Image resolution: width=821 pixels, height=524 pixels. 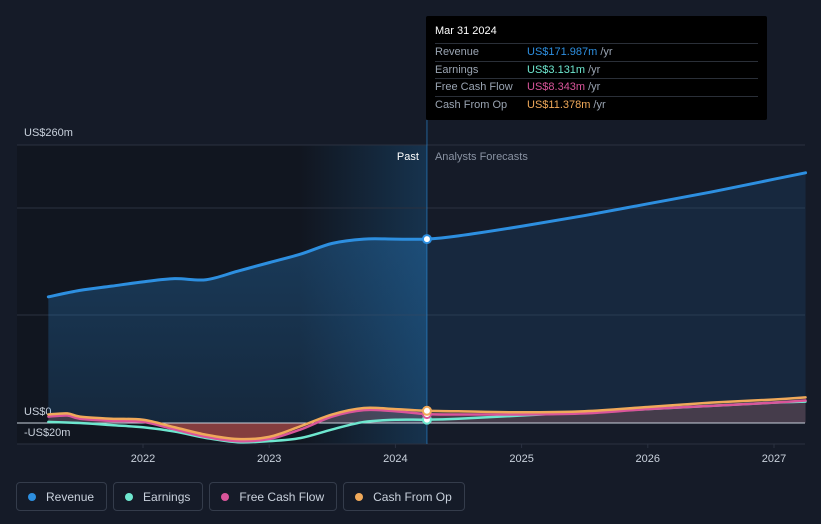 What do you see at coordinates (457, 69) in the screenshot?
I see `tooltip-label: Earnings` at bounding box center [457, 69].